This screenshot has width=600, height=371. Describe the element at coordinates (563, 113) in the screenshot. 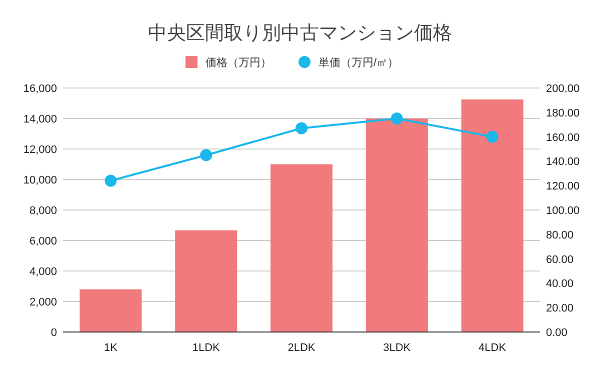

I see `y2-tick-label: 180.00` at that location.